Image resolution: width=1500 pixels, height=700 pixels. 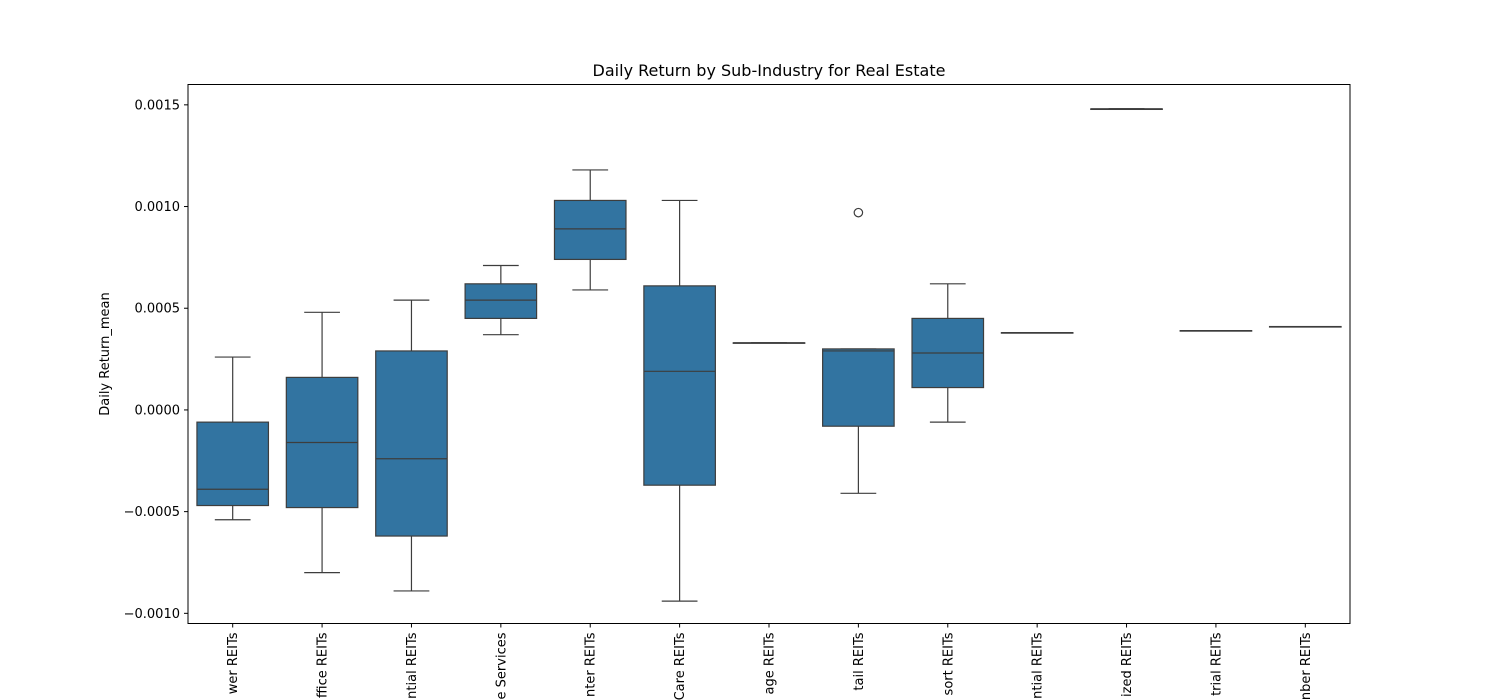 What do you see at coordinates (591, 664) in the screenshot?
I see `x-tick-label: nter REITs` at bounding box center [591, 664].